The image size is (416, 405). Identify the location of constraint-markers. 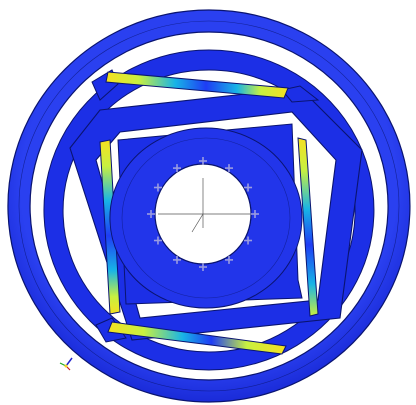
(203, 214).